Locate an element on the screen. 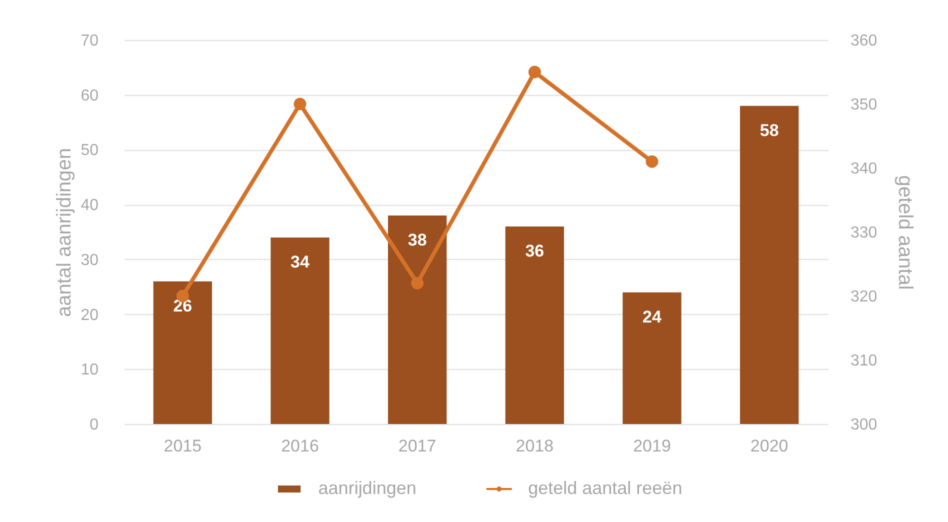  y2-tick-label: 350 is located at coordinates (864, 105).